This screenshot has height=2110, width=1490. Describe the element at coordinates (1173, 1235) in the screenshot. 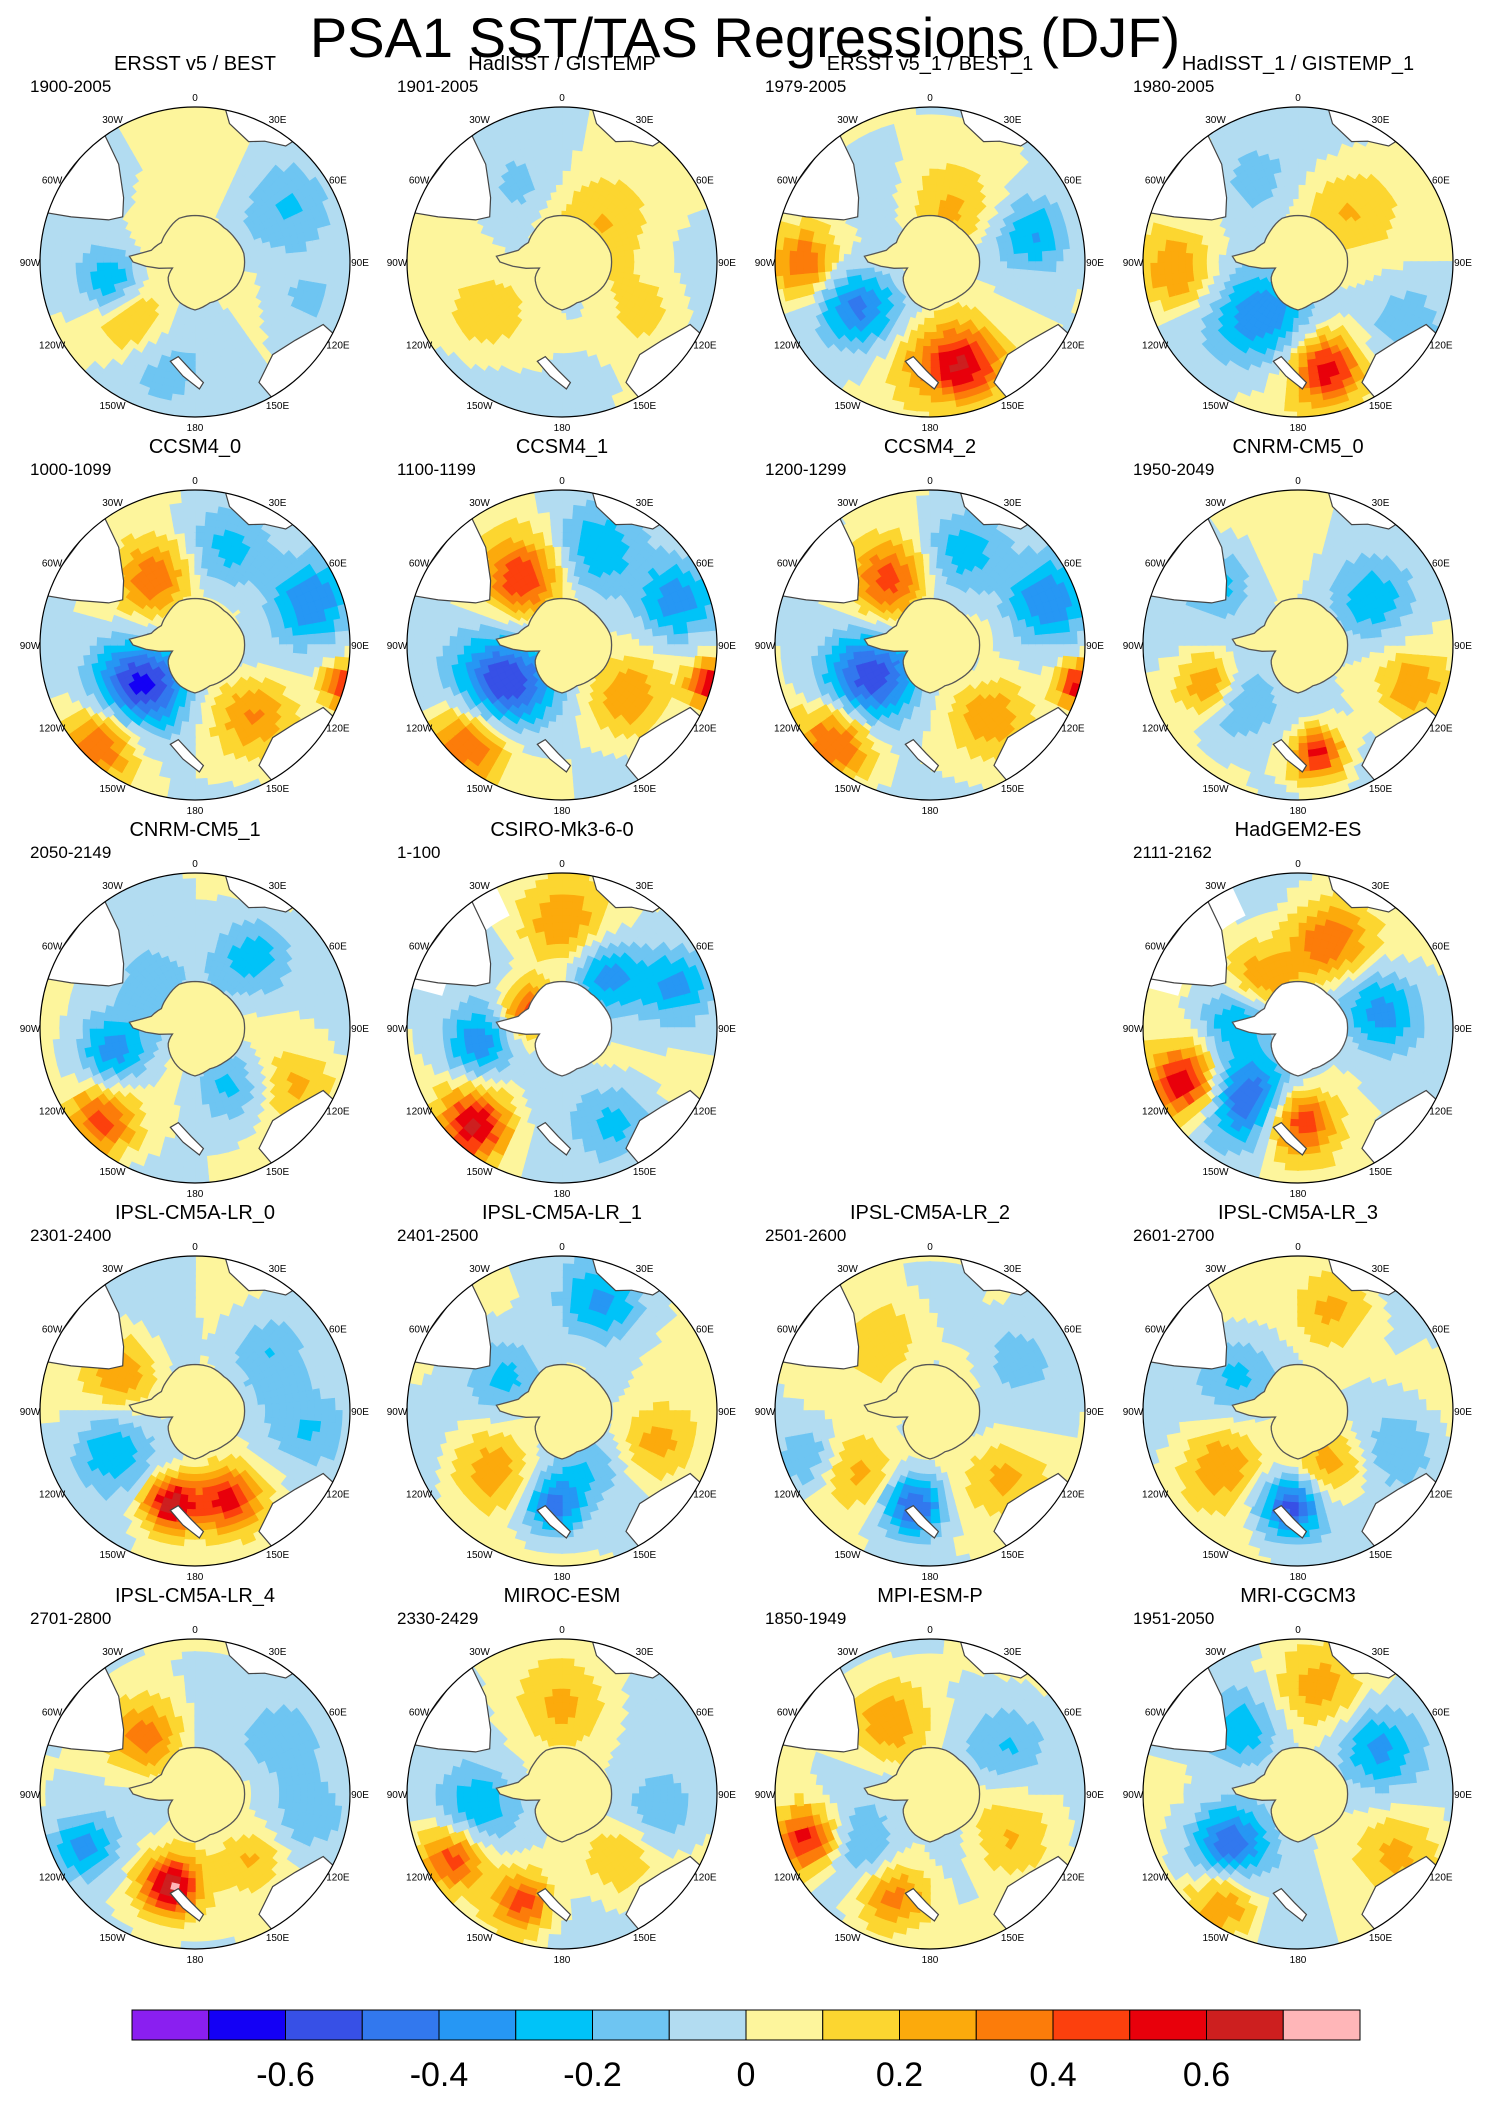

I see `panel-period: 2601-2700` at that location.